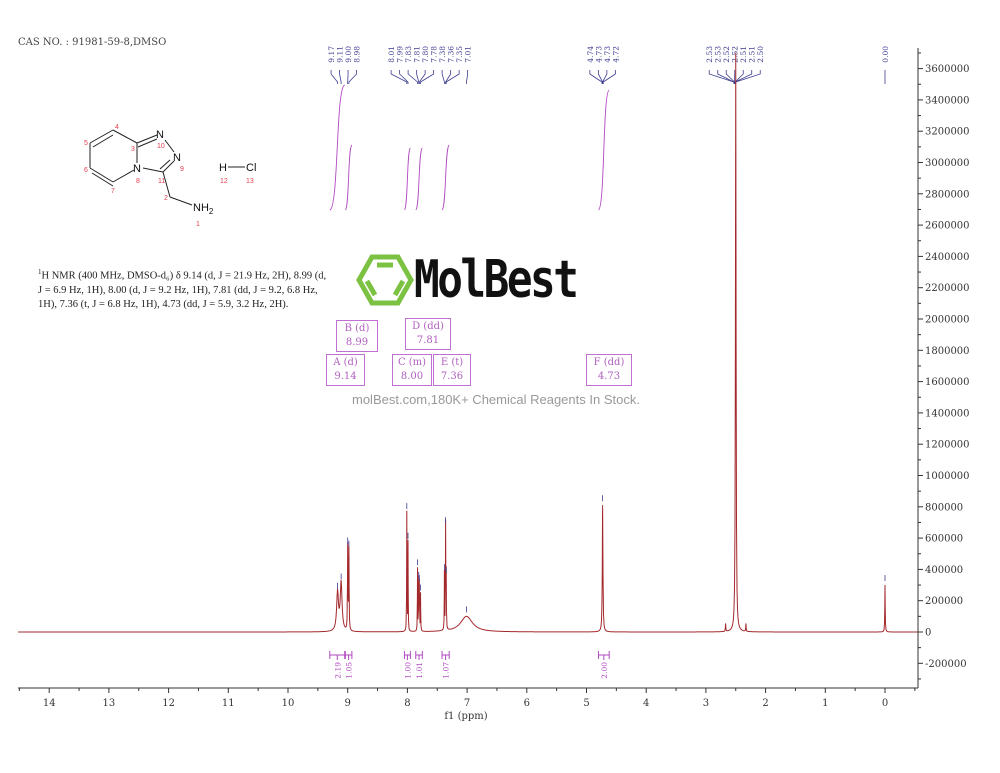 The height and width of the screenshot is (773, 1000). Describe the element at coordinates (109, 703) in the screenshot. I see `x-tick-label: 13` at that location.